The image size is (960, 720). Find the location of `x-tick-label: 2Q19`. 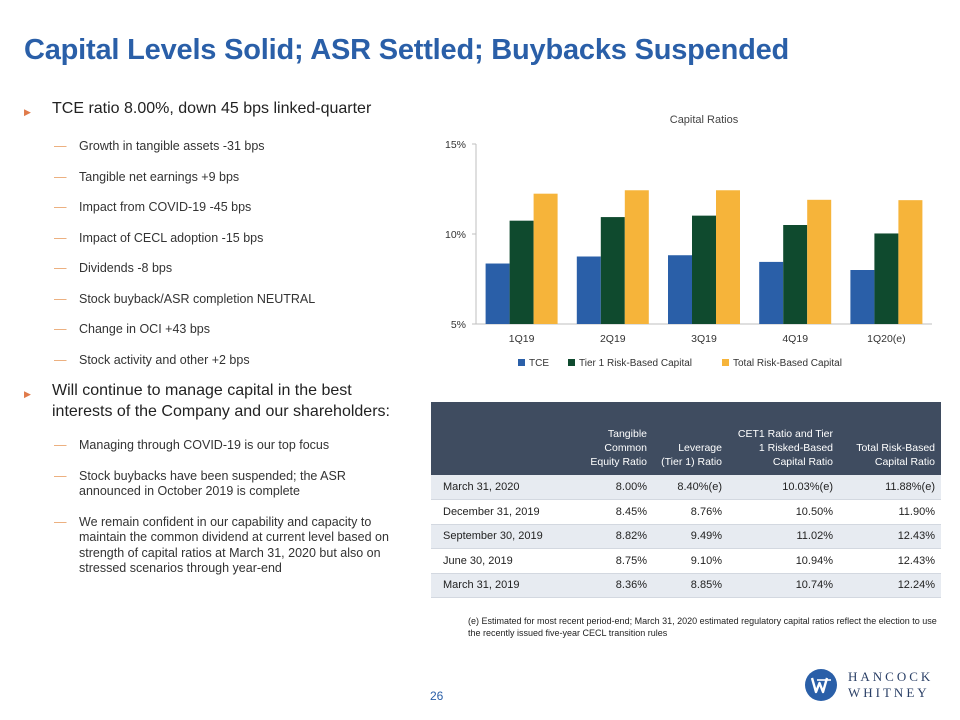

x-tick-label: 2Q19 is located at coordinates (613, 339).